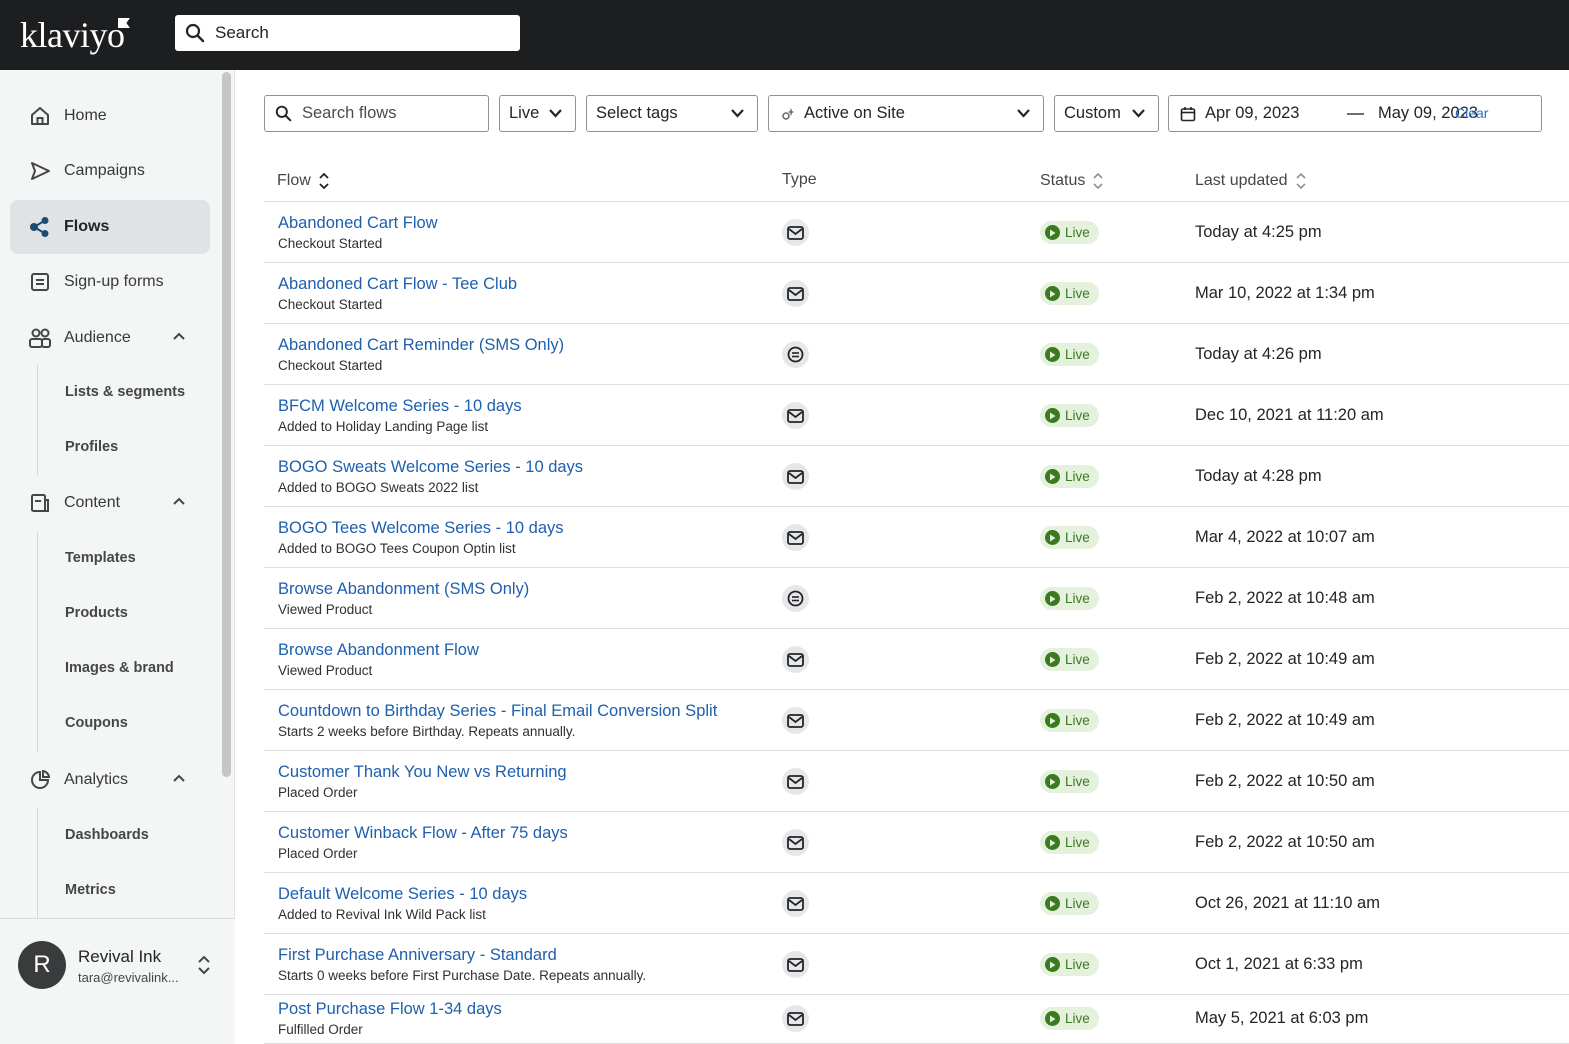 Image resolution: width=1569 pixels, height=1044 pixels. What do you see at coordinates (1428, 113) in the screenshot?
I see `date-to: May 09, 2023` at bounding box center [1428, 113].